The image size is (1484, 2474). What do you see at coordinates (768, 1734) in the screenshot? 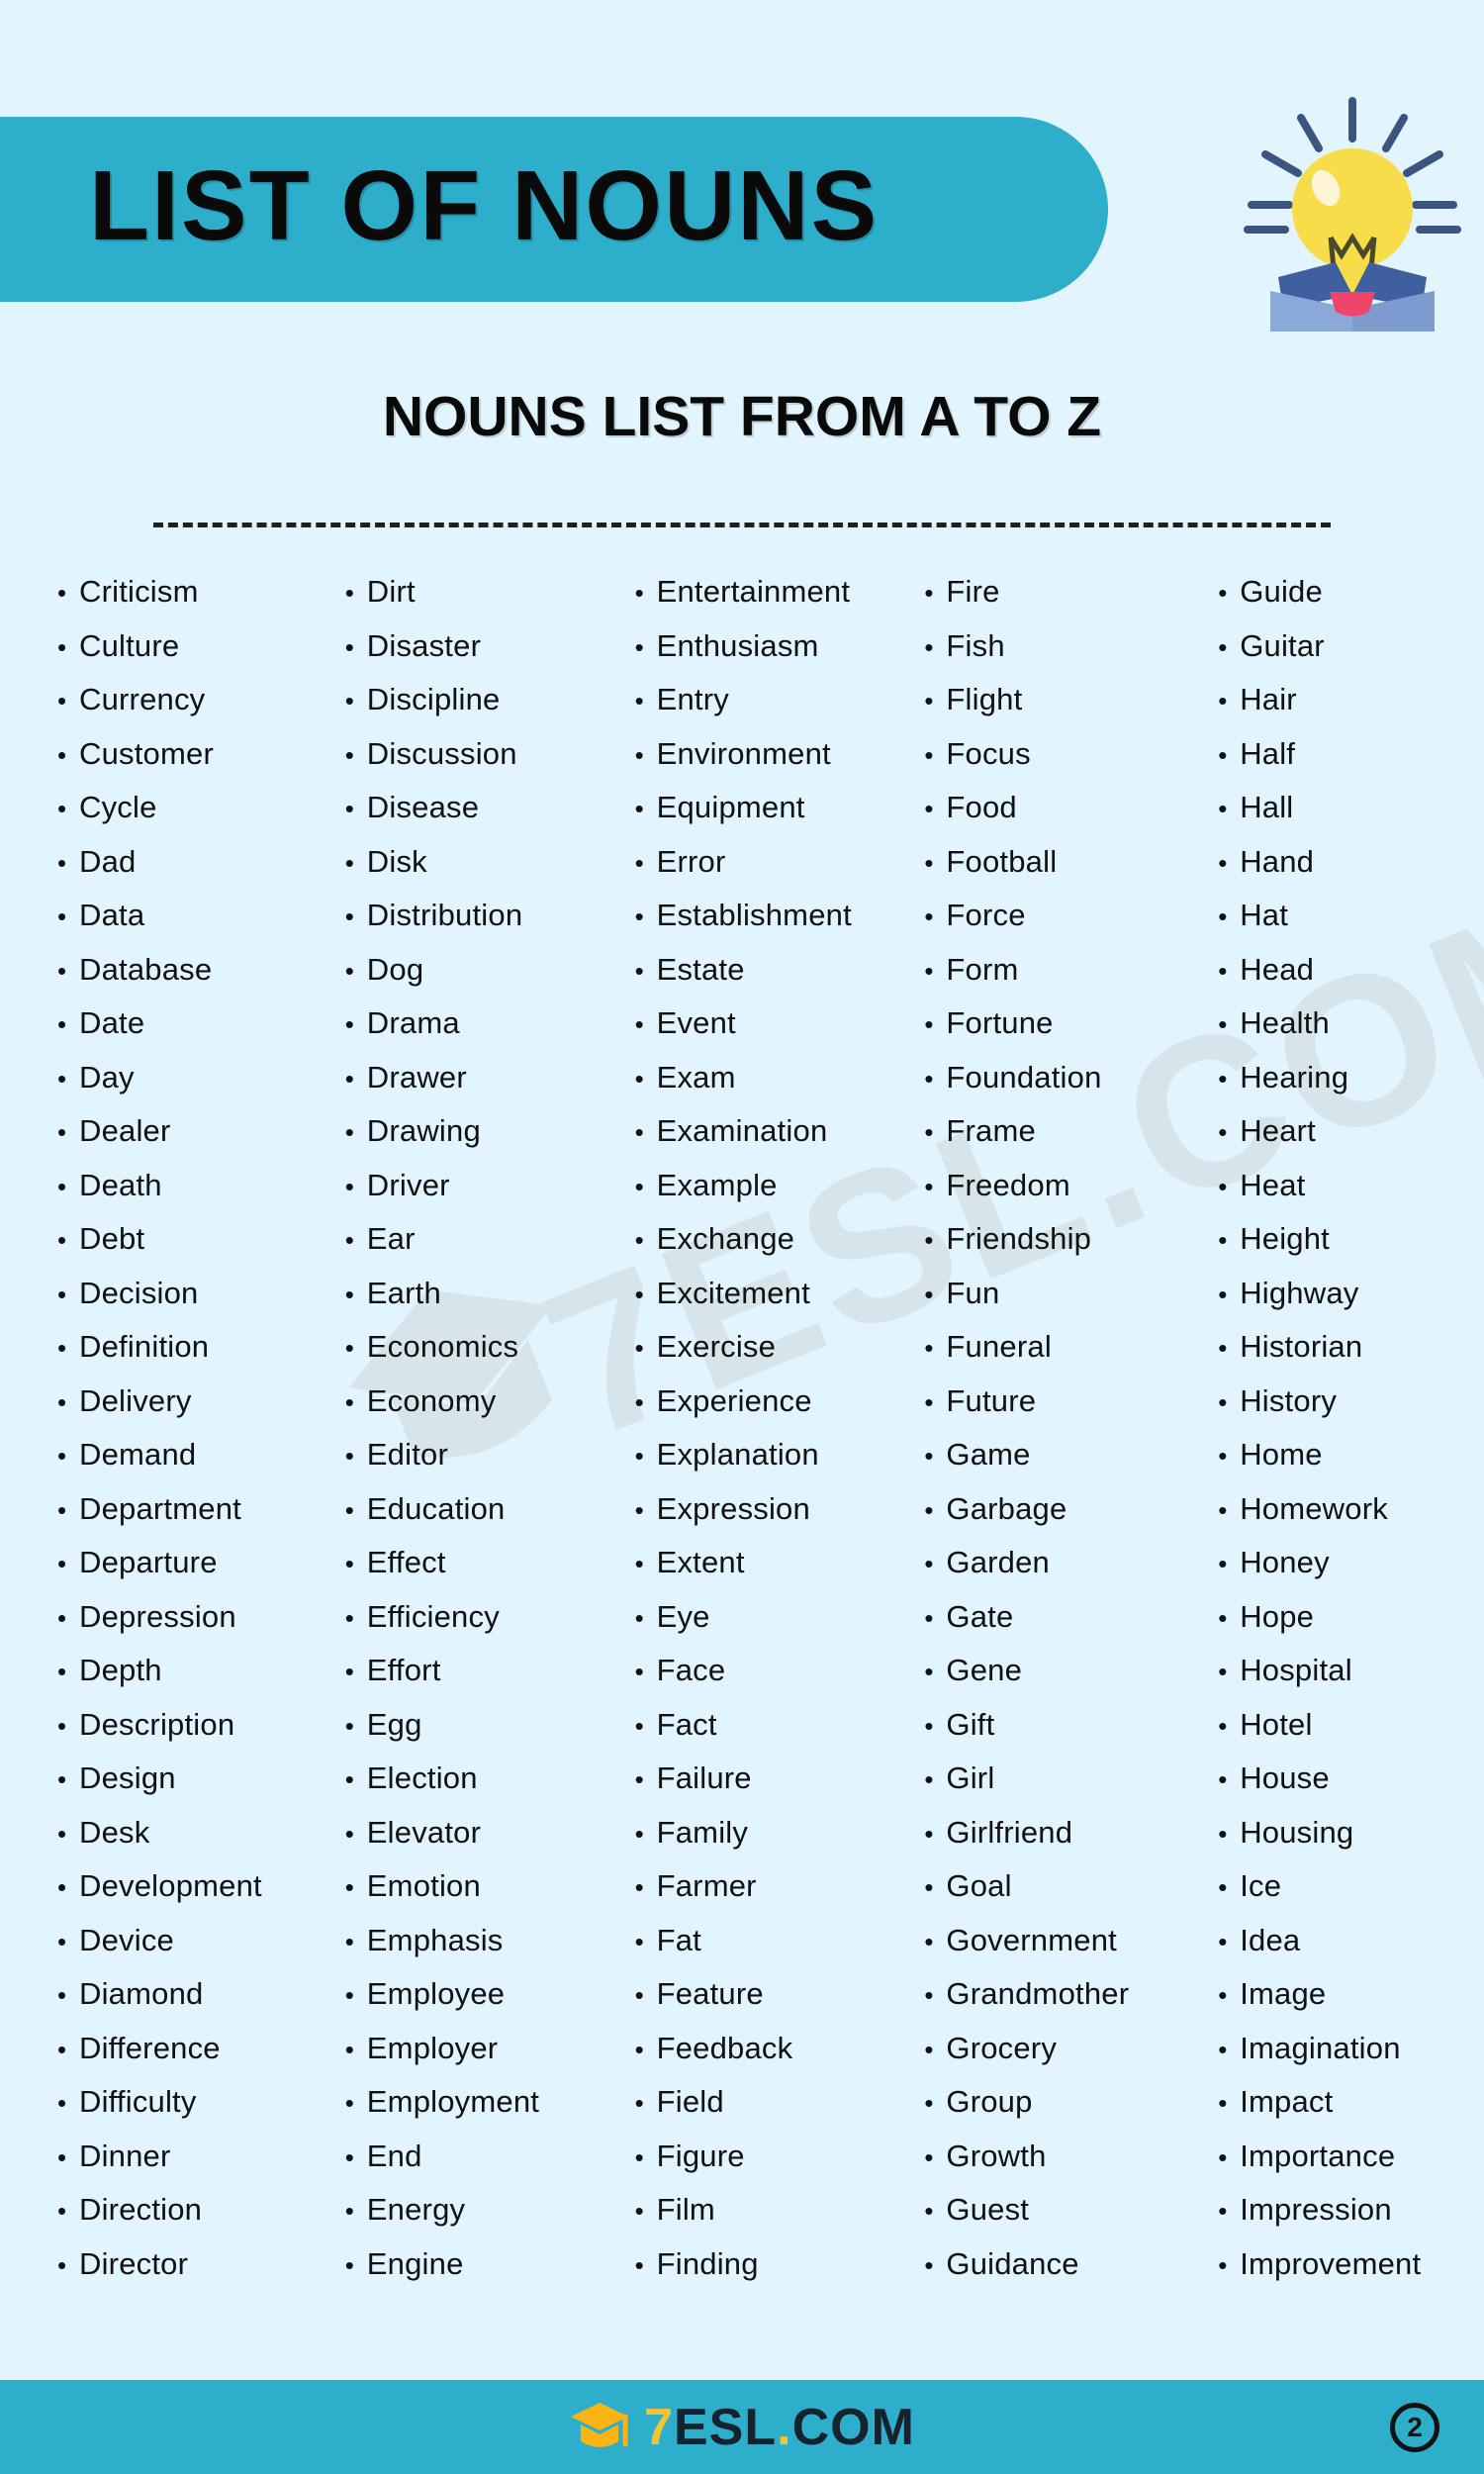
I see `noun-list-item: • Fact` at bounding box center [768, 1734].